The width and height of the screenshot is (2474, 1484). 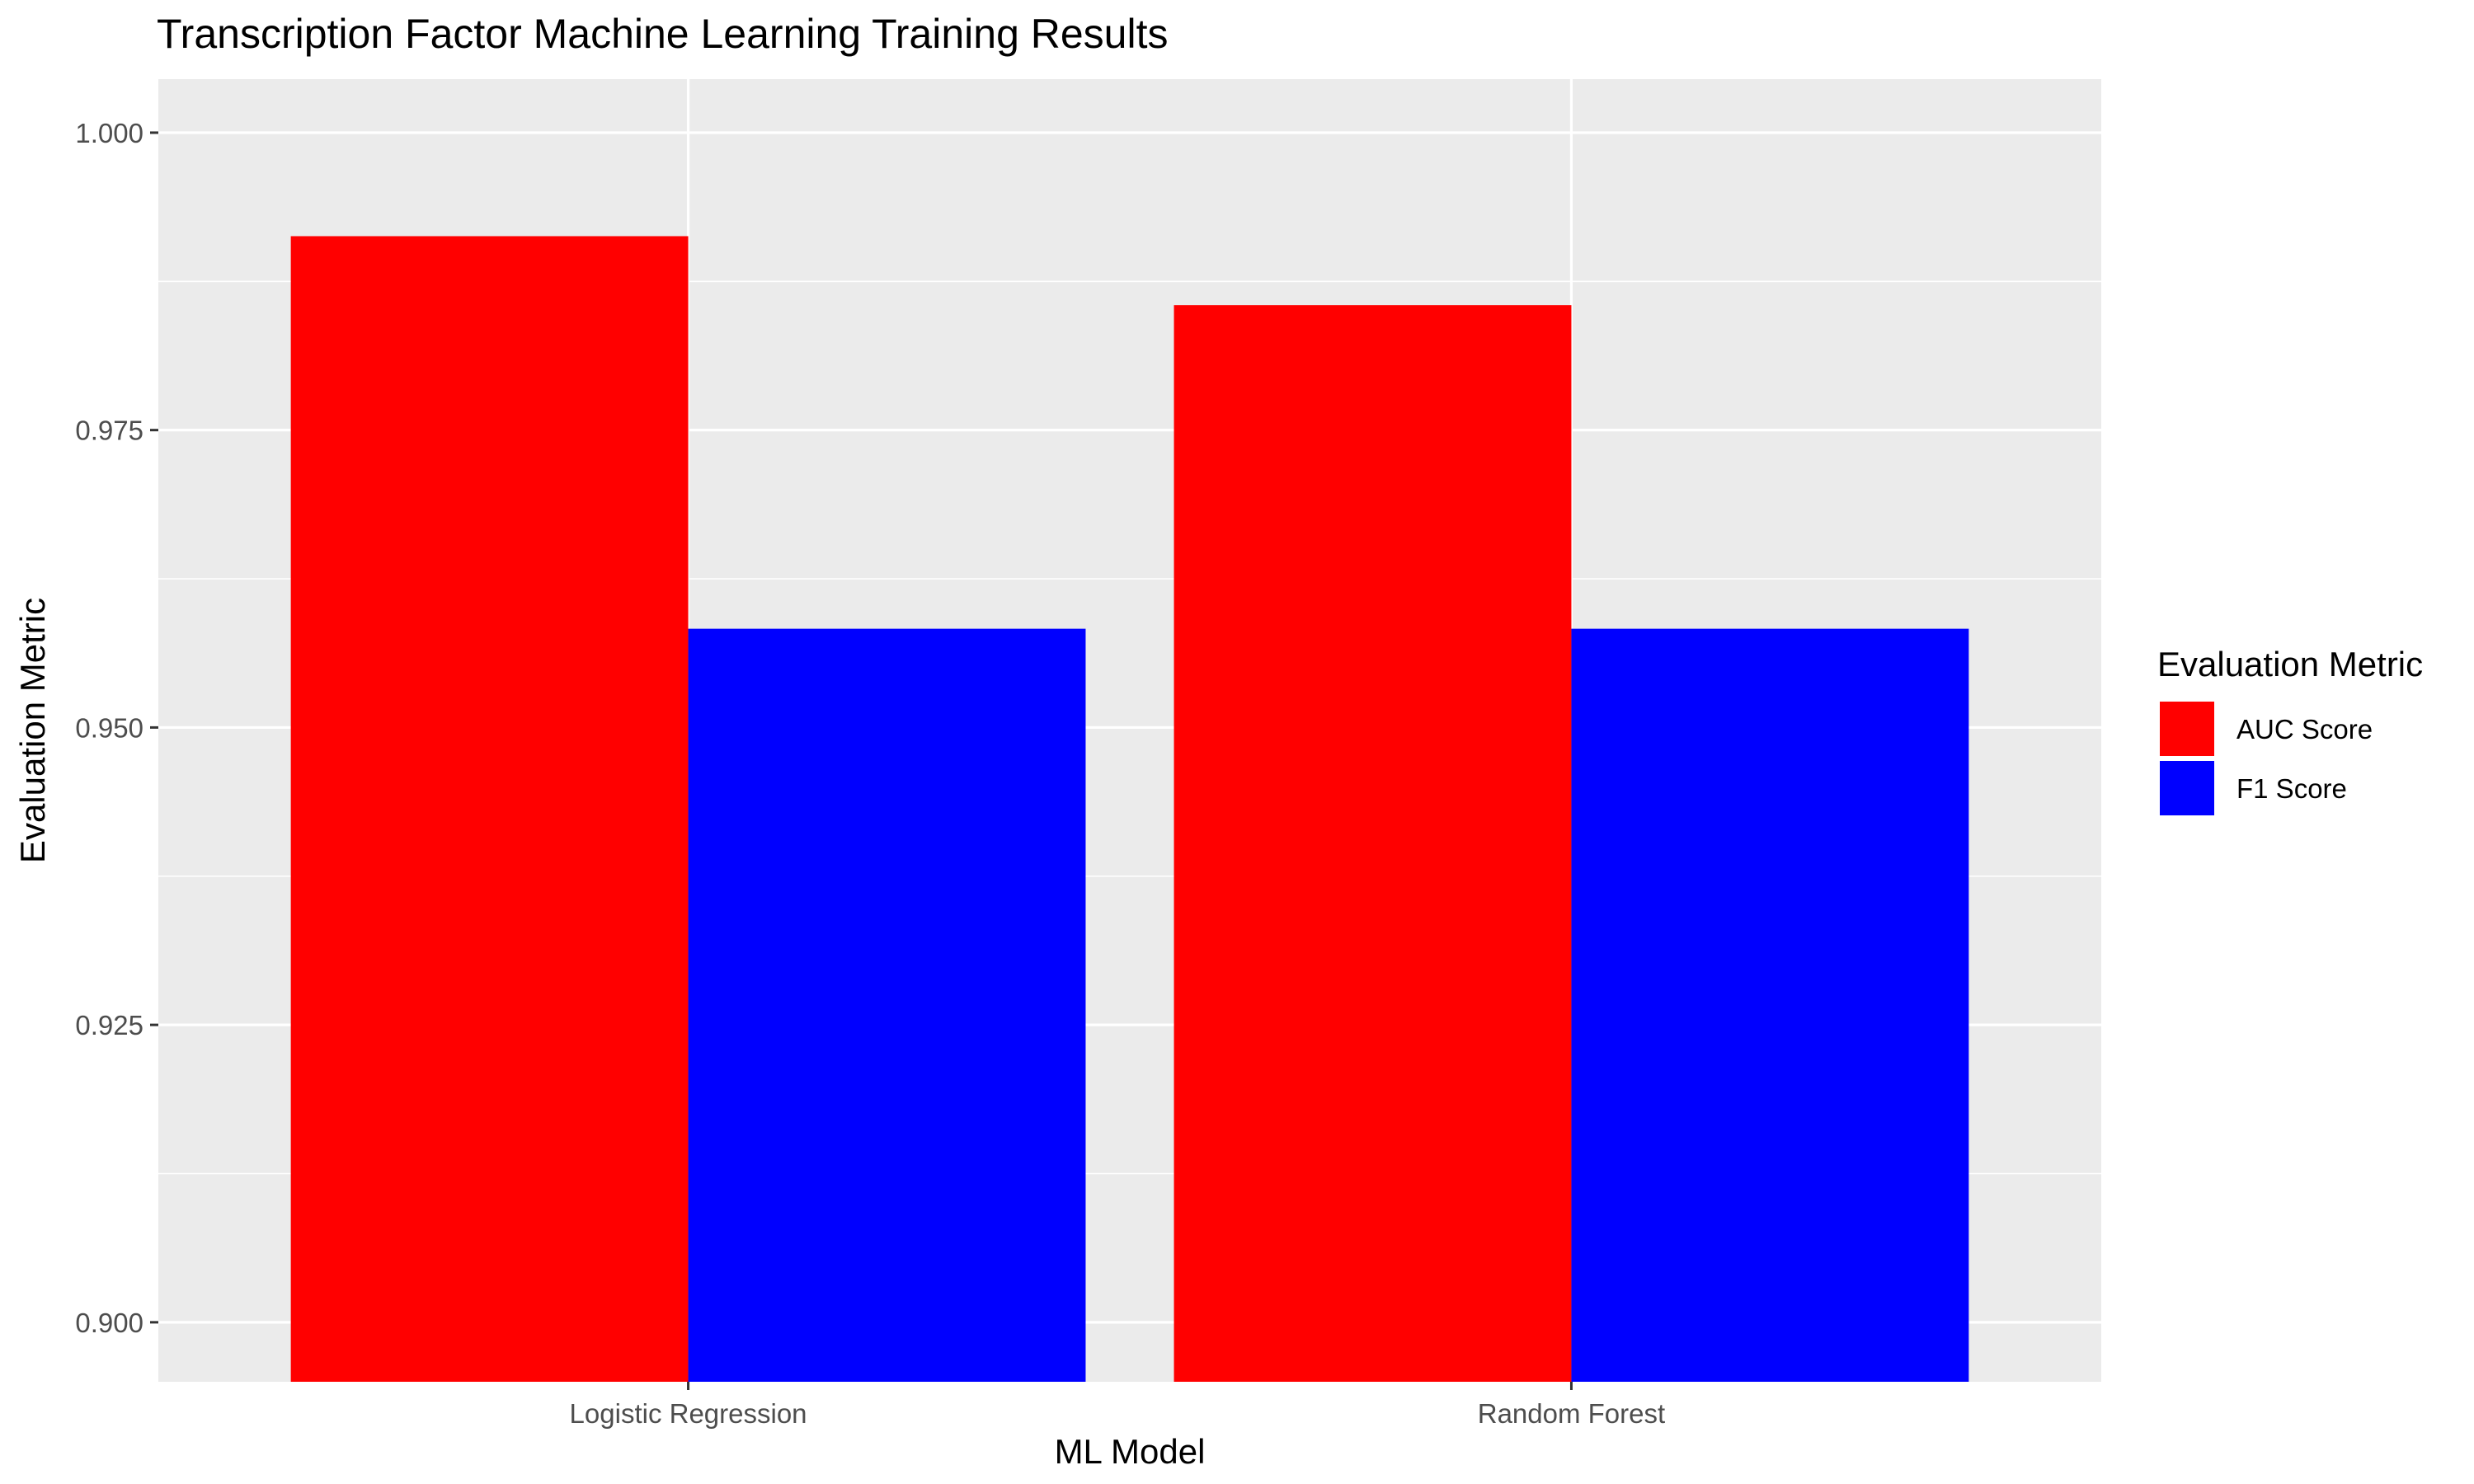 What do you see at coordinates (887, 1005) in the screenshot?
I see `bar-f1-score-logistic-regression` at bounding box center [887, 1005].